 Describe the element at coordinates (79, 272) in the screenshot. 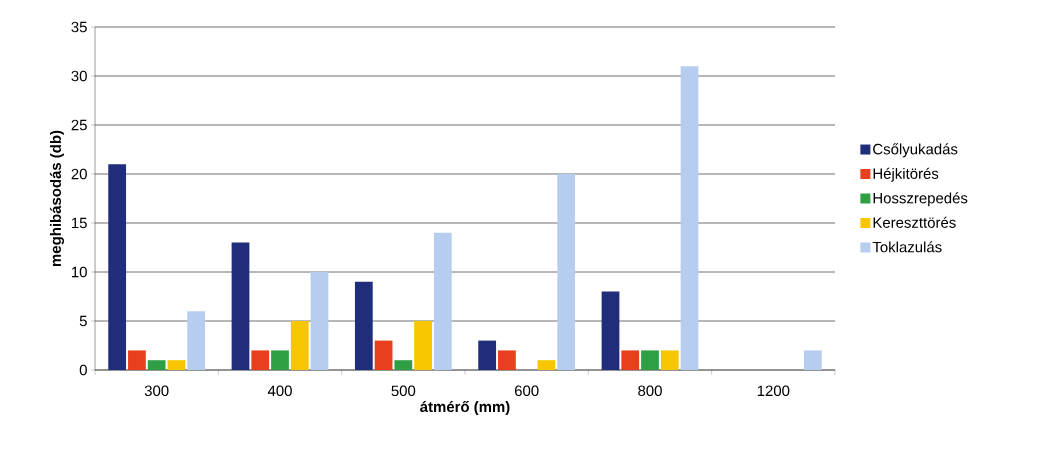

I see `y-tick-label: 10` at that location.